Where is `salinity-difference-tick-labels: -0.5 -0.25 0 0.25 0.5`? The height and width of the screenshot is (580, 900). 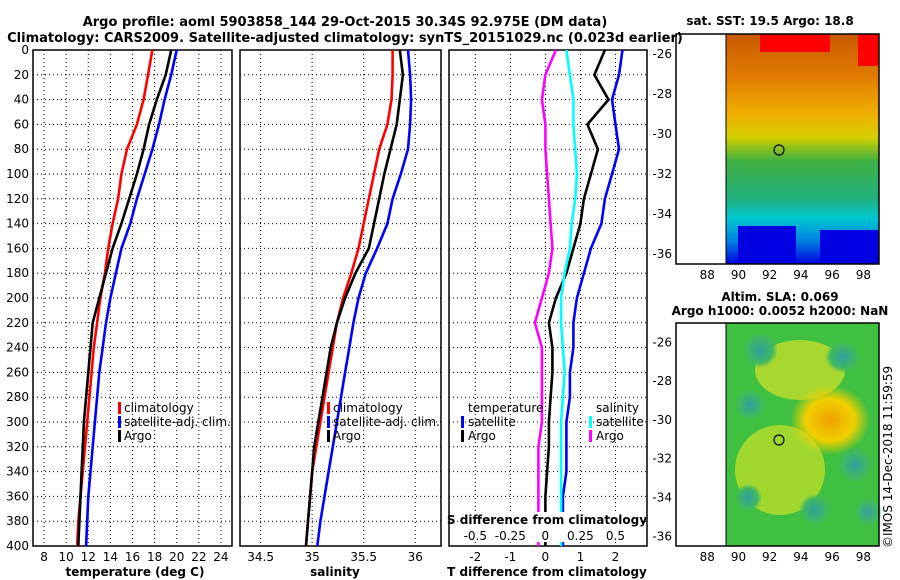
salinity-difference-tick-labels: -0.5 -0.25 0 0.25 0.5 is located at coordinates (544, 536).